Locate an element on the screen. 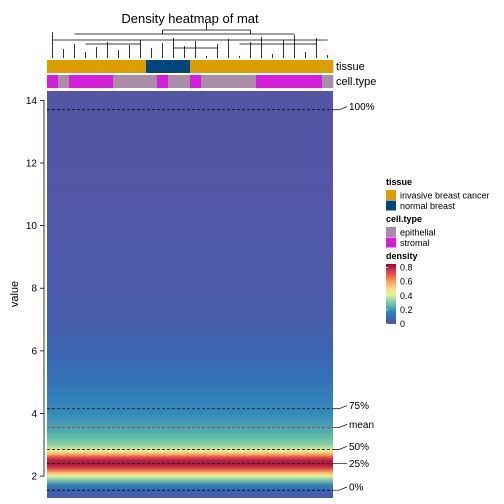 The width and height of the screenshot is (504, 504). reference-label-4: 25% is located at coordinates (359, 464).